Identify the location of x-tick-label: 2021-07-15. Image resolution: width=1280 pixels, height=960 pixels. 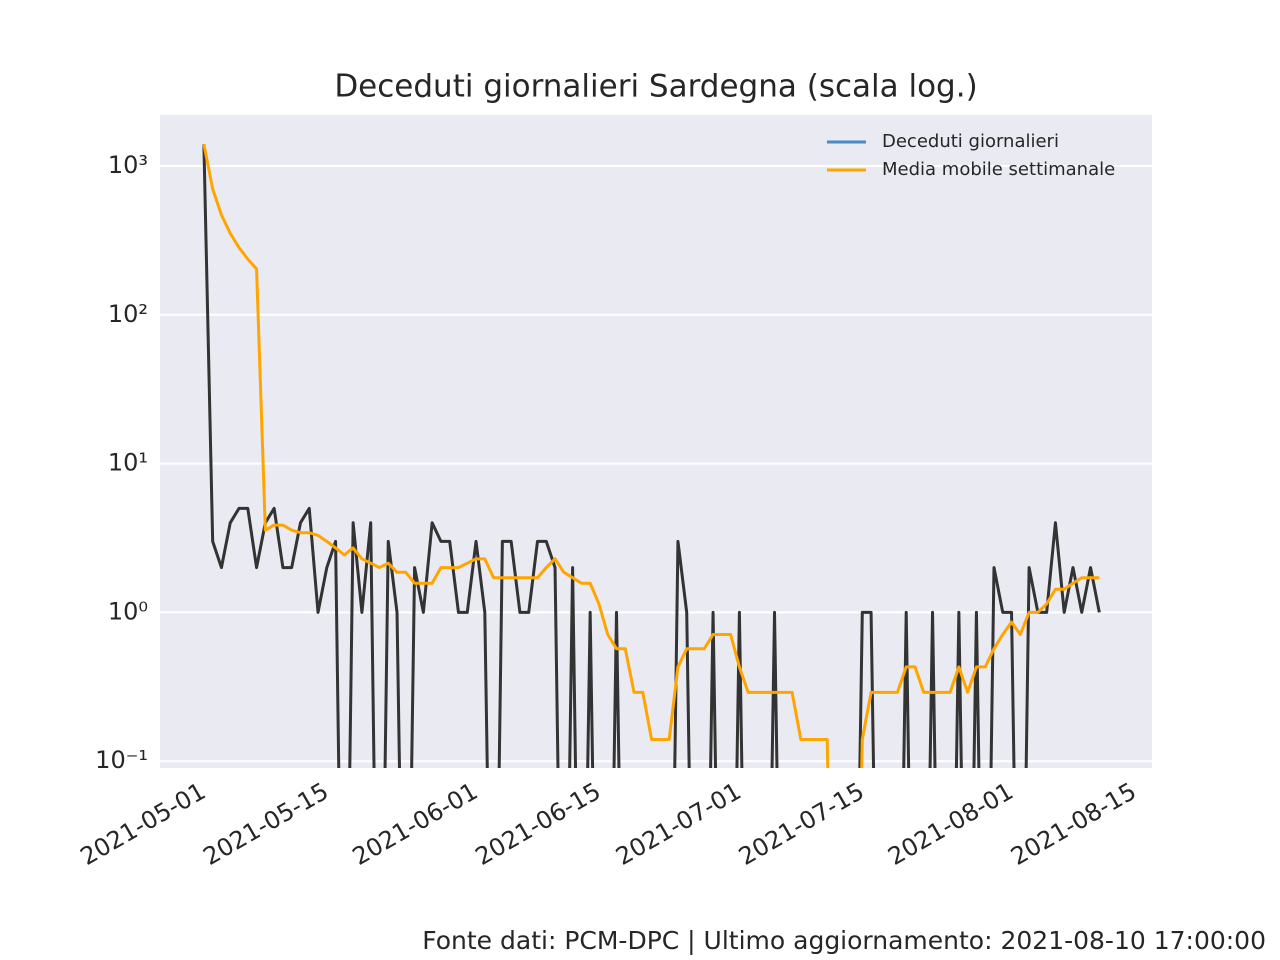
(801, 824).